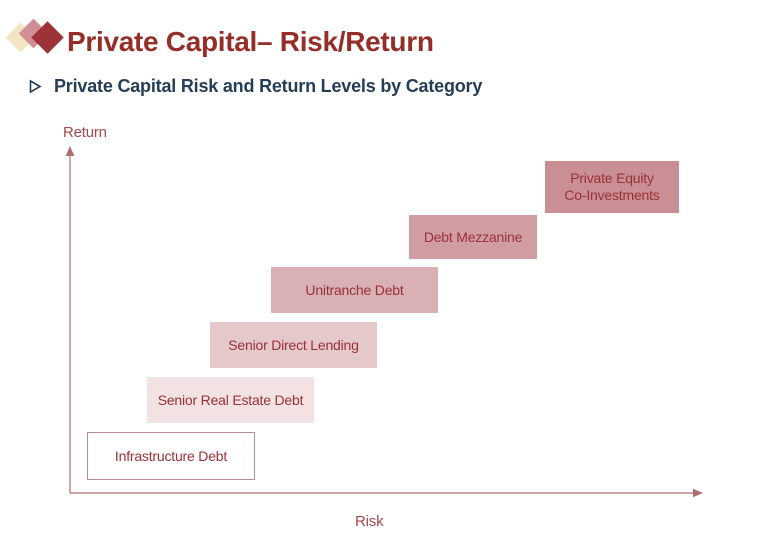 This screenshot has height=549, width=758. I want to click on arrowhead-bullet-icon, so click(35, 86).